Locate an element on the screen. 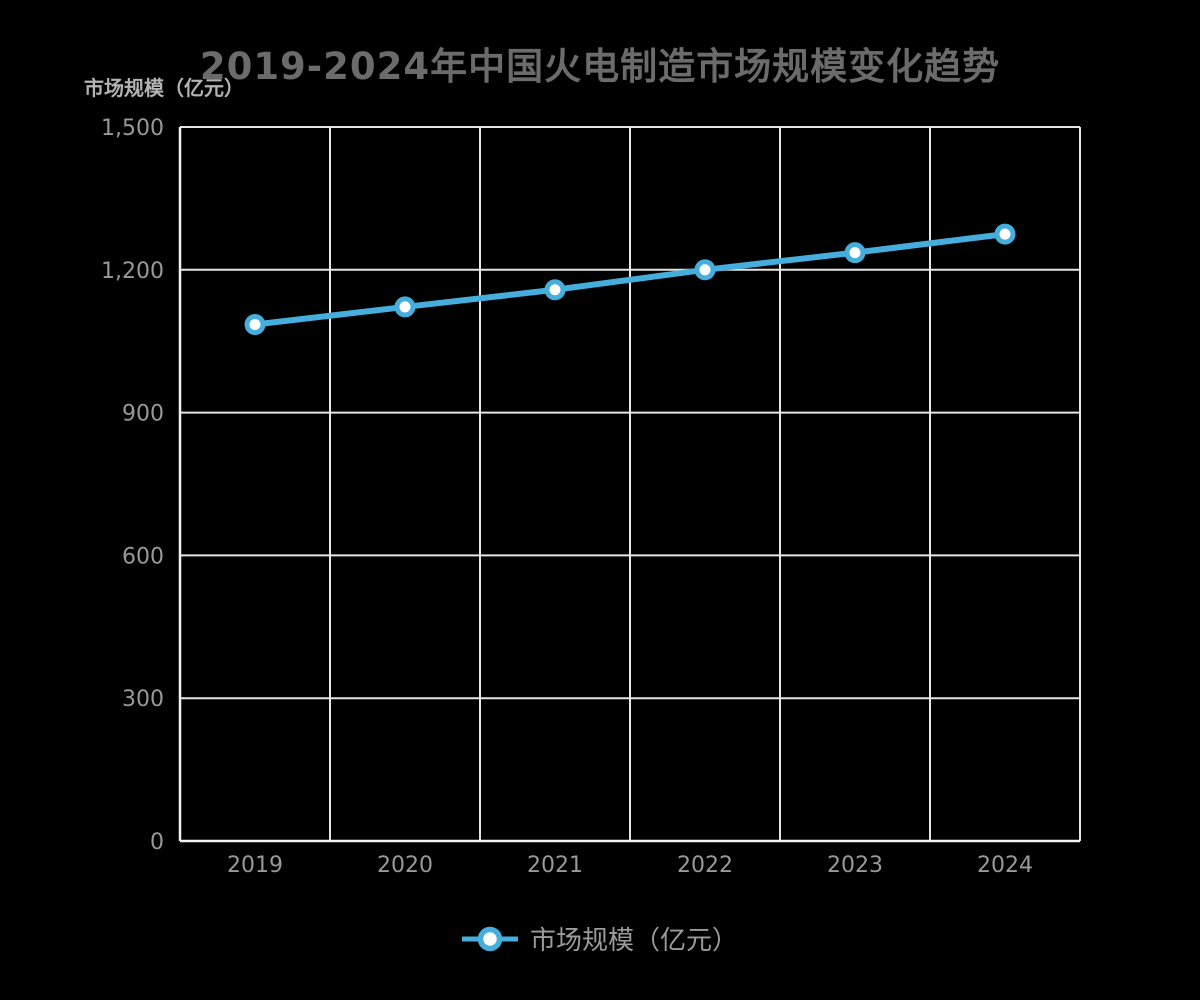 The height and width of the screenshot is (1000, 1200). x-tick-label: 2022 is located at coordinates (705, 865).